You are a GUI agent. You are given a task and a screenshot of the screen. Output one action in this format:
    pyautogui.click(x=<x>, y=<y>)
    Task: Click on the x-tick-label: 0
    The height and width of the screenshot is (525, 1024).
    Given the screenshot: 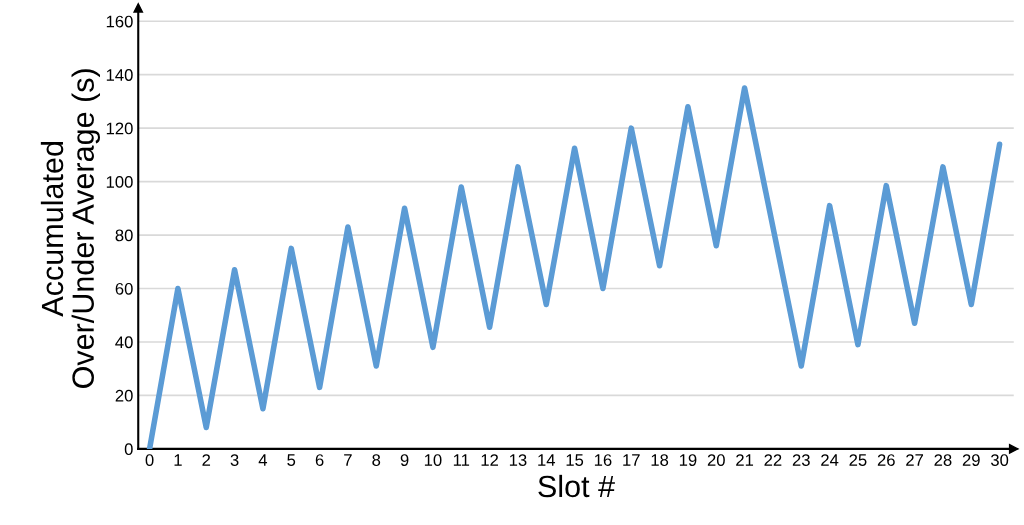 What is the action you would take?
    pyautogui.click(x=149, y=460)
    